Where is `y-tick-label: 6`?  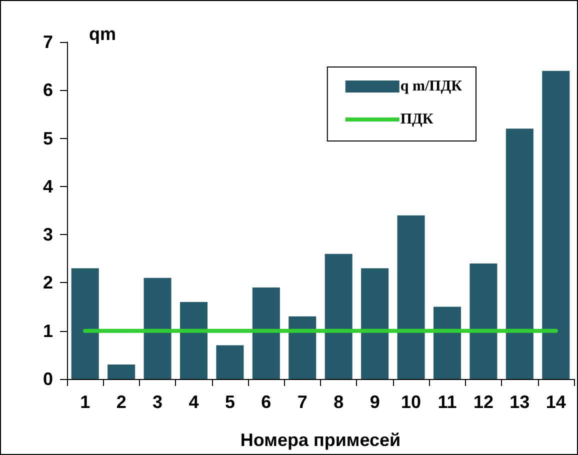
y-tick-label: 6 is located at coordinates (47, 90).